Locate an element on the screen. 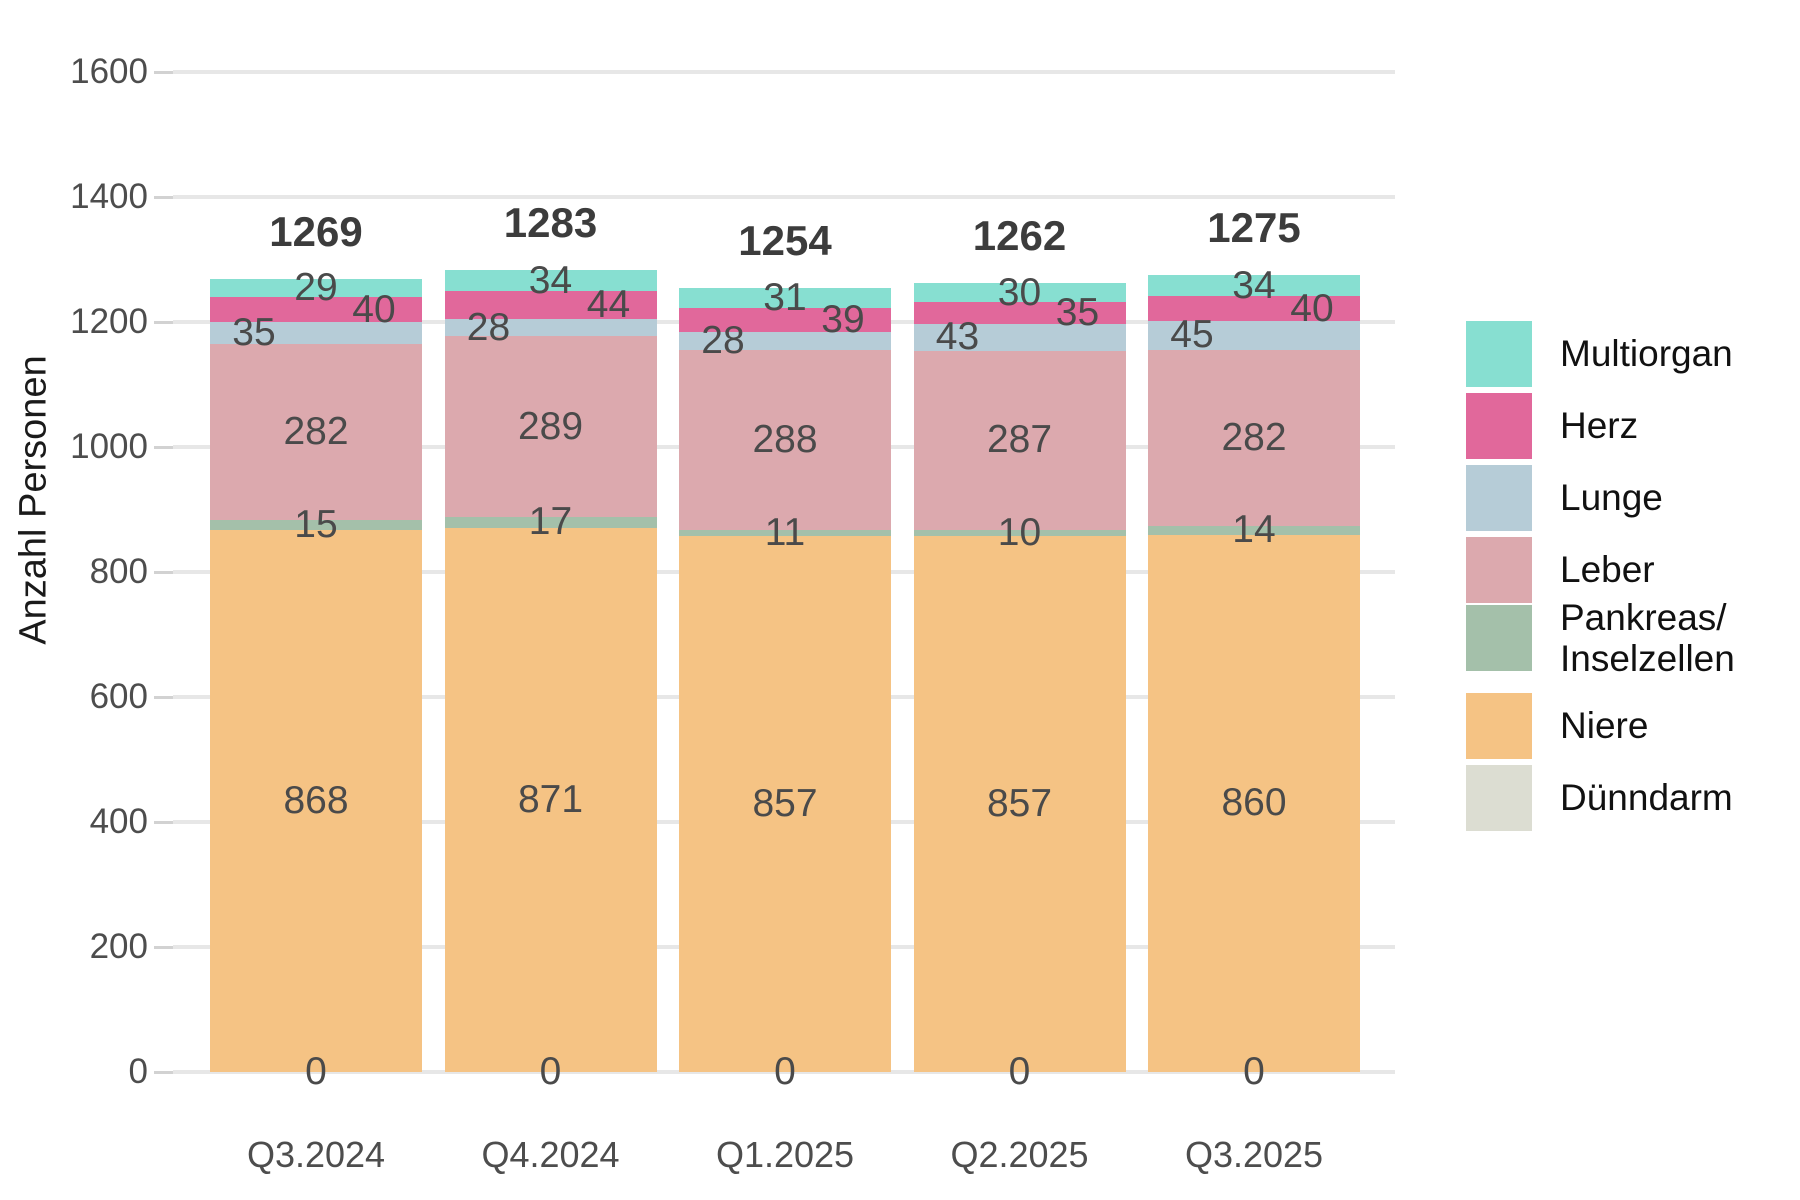  segment-value-label: 17 is located at coordinates (550, 522).